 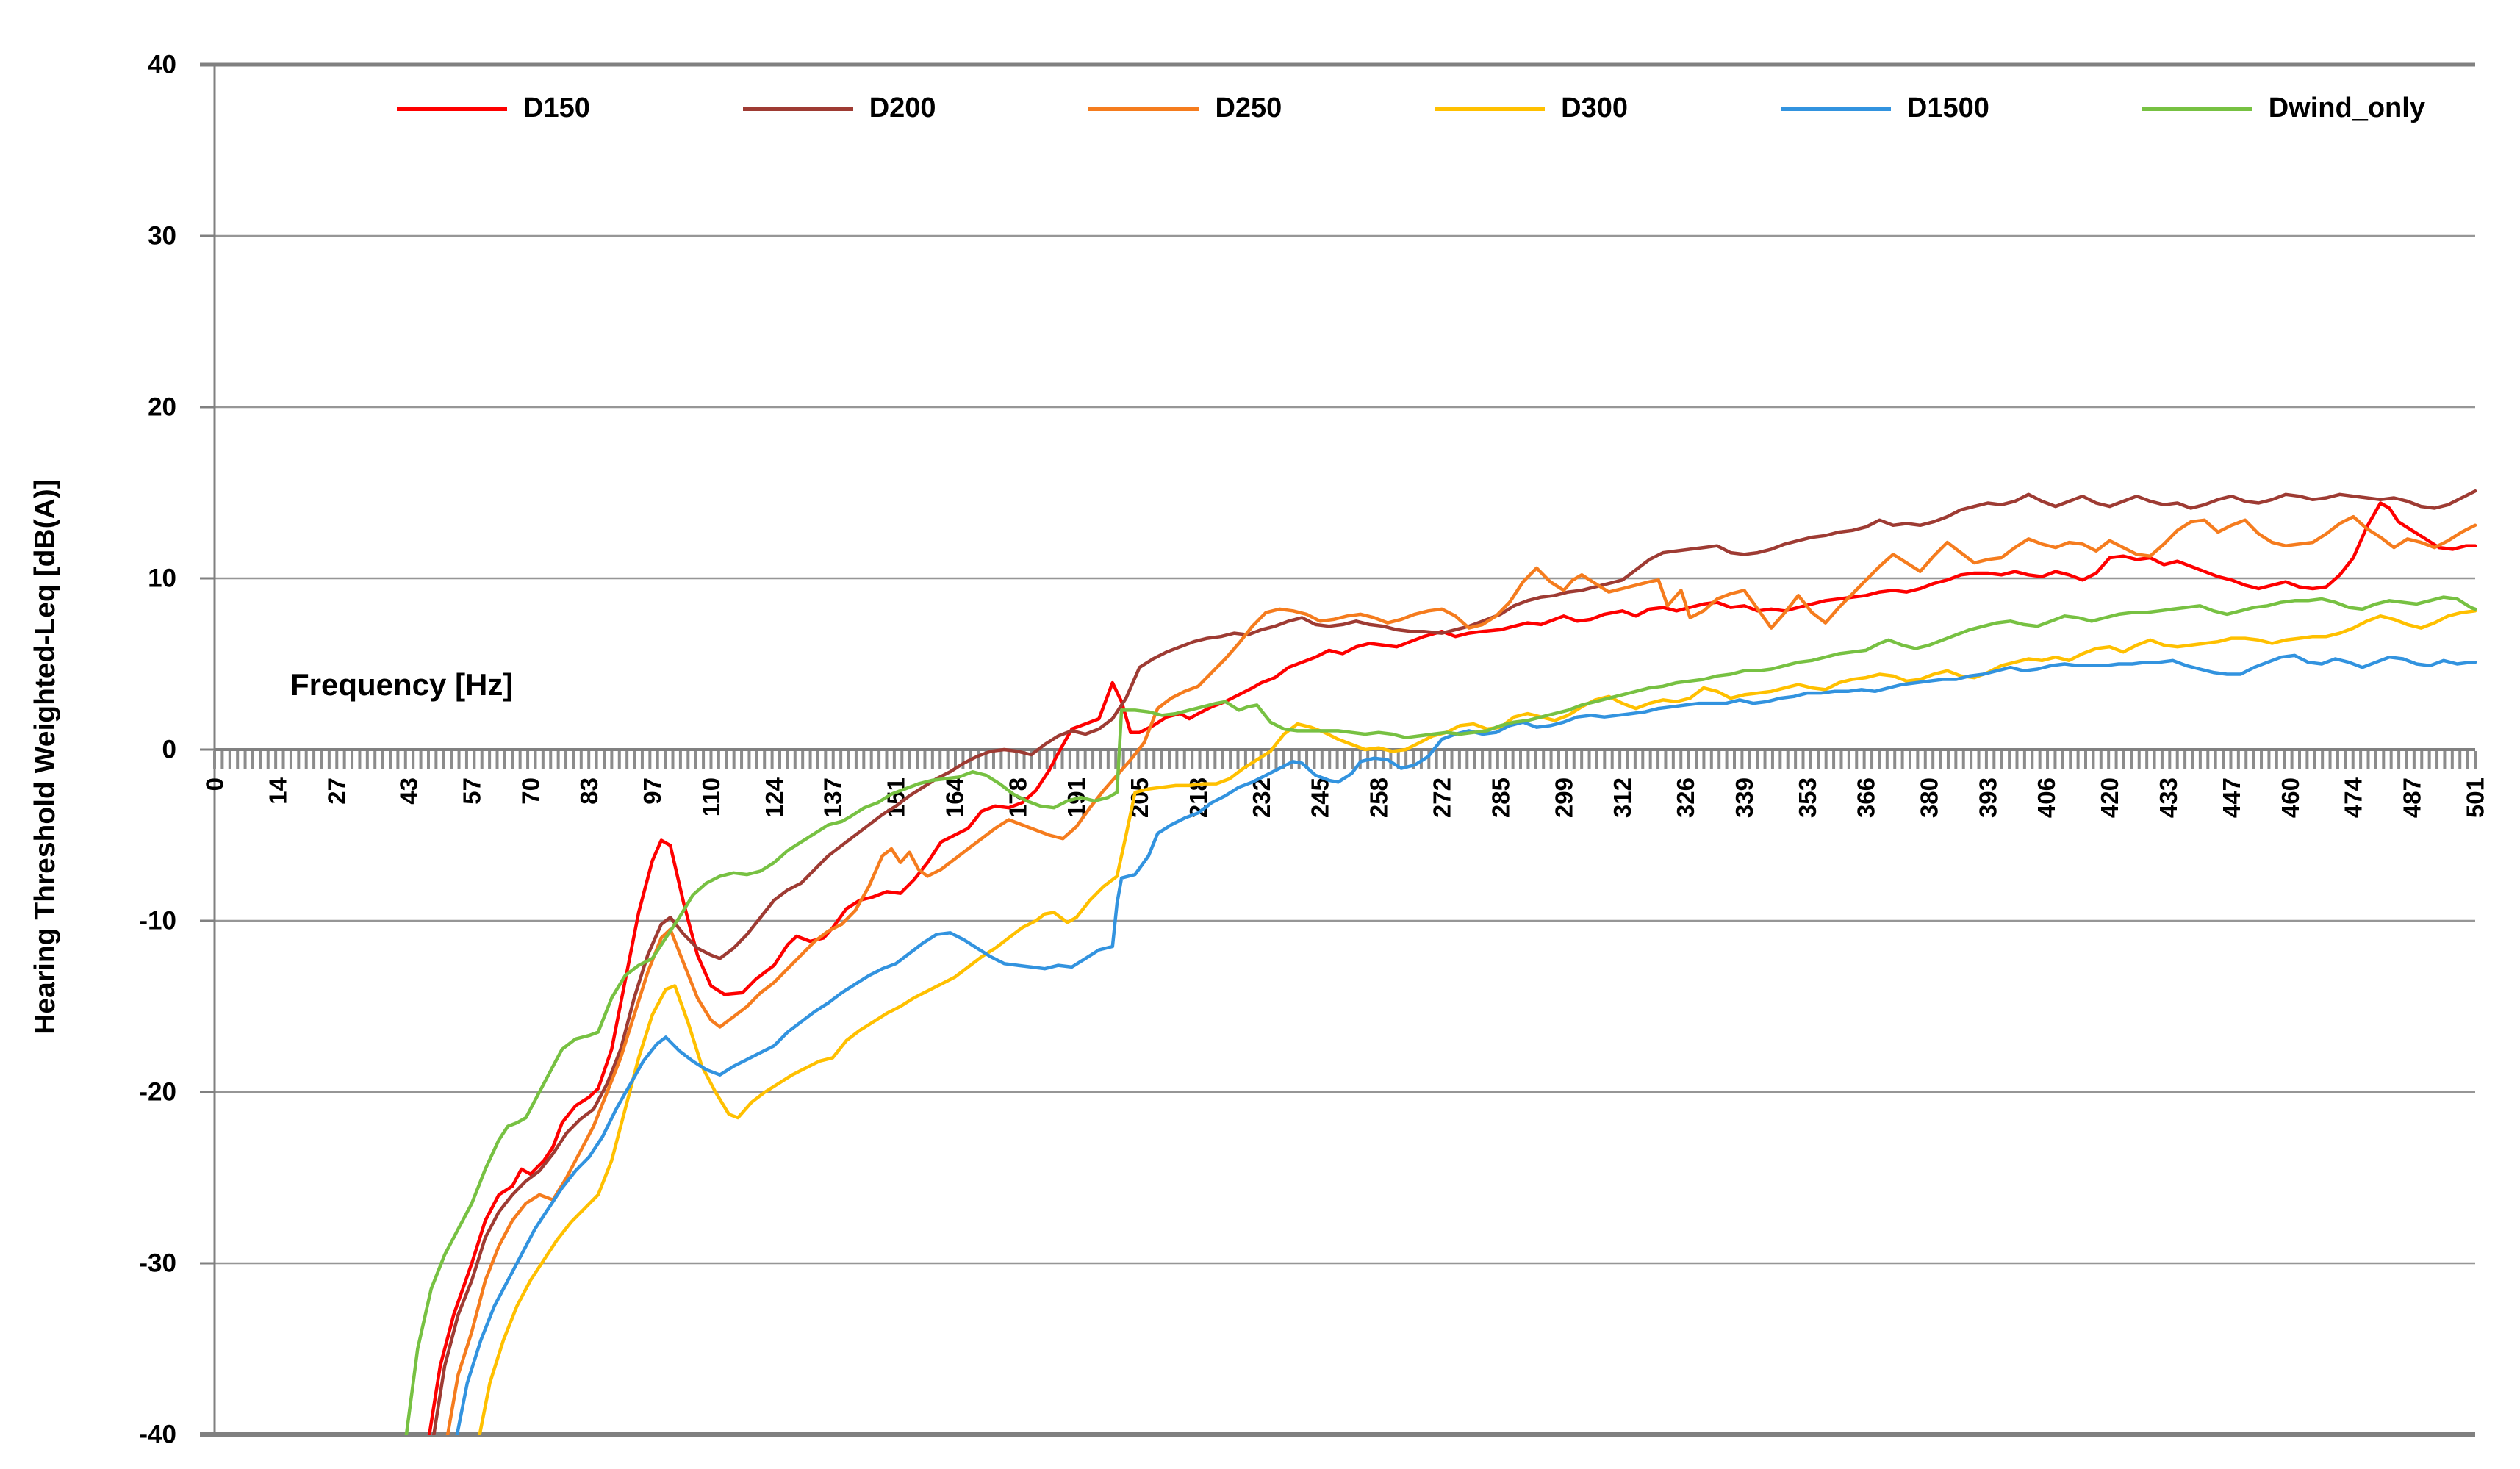 I want to click on legend-label: D150, so click(x=556, y=108).